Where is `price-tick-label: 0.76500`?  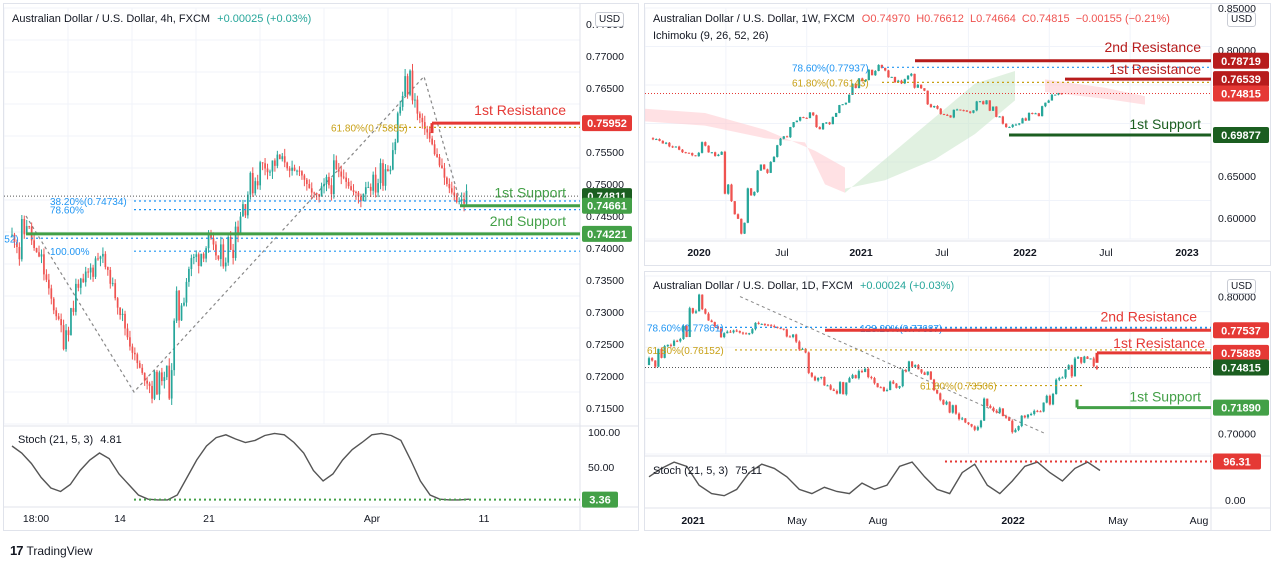 price-tick-label: 0.76500 is located at coordinates (605, 89).